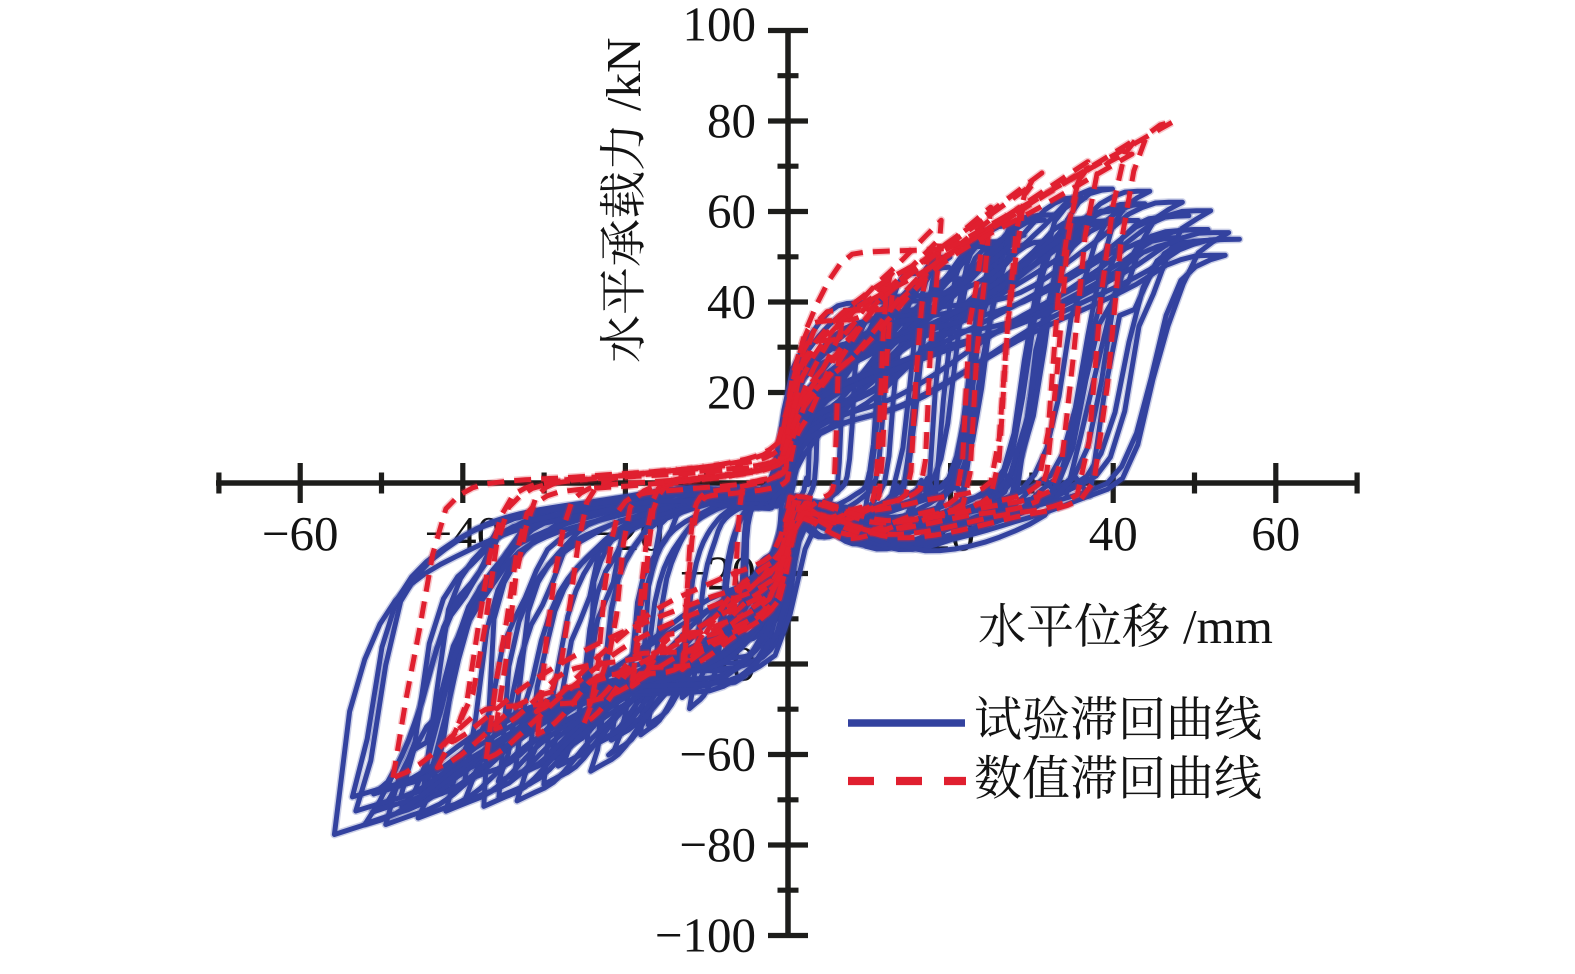 The height and width of the screenshot is (974, 1575). What do you see at coordinates (1228, 626) in the screenshot?
I see `svg-text: /mm` at bounding box center [1228, 626].